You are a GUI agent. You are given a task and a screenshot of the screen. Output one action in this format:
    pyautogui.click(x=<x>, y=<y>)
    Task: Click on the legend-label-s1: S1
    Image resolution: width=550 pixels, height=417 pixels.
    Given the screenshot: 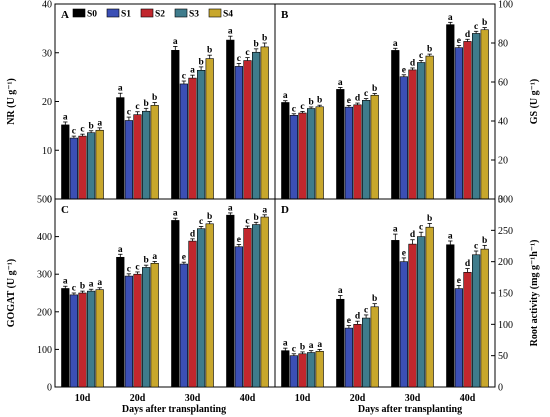 What is the action you would take?
    pyautogui.click(x=126, y=15)
    